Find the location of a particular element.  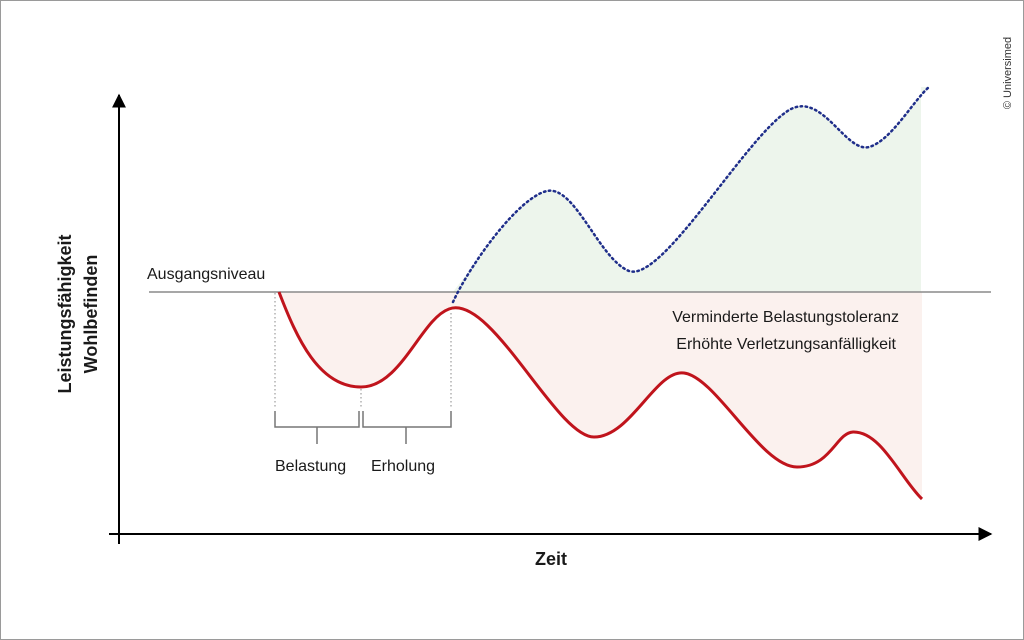

y-axis-label-line2: Wohlbefinden is located at coordinates (91, 314).